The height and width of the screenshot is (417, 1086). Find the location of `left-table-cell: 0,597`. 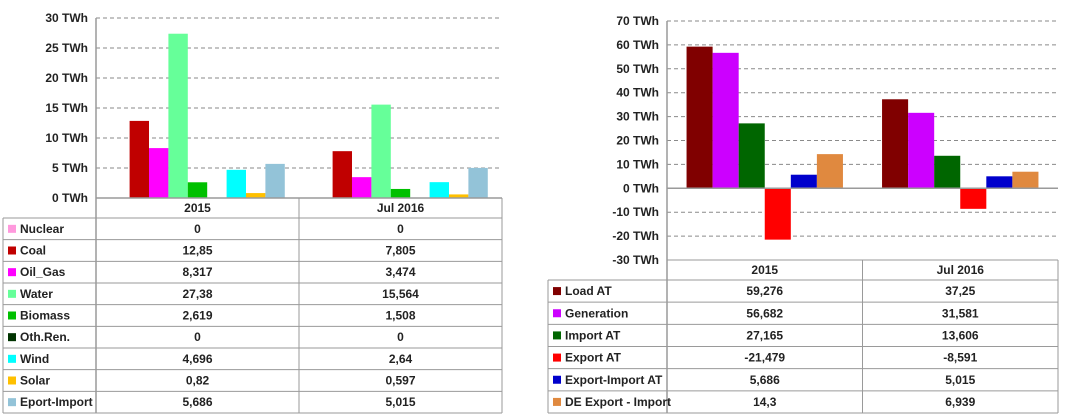

left-table-cell: 0,597 is located at coordinates (400, 381).